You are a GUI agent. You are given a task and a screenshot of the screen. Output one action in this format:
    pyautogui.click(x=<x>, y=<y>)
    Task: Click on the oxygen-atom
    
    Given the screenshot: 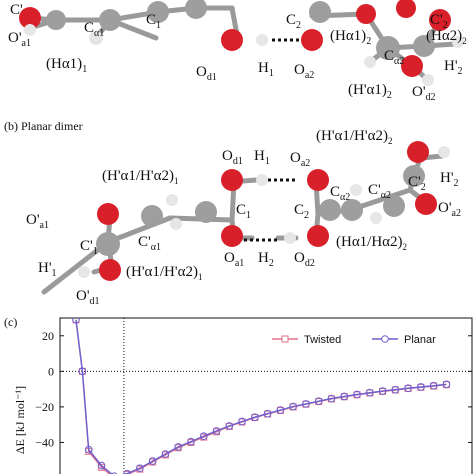 What is the action you would take?
    pyautogui.click(x=30, y=18)
    